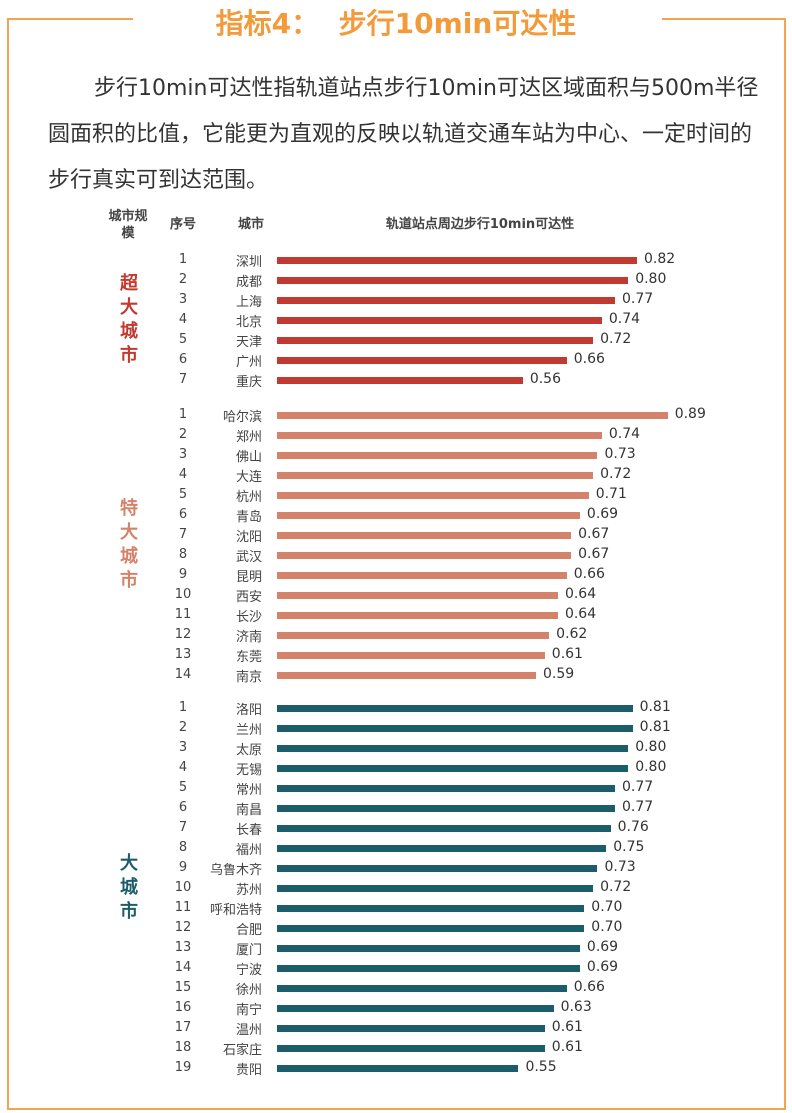 The height and width of the screenshot is (1113, 792). I want to click on bar-row: 2 成都 0.80, so click(396, 280).